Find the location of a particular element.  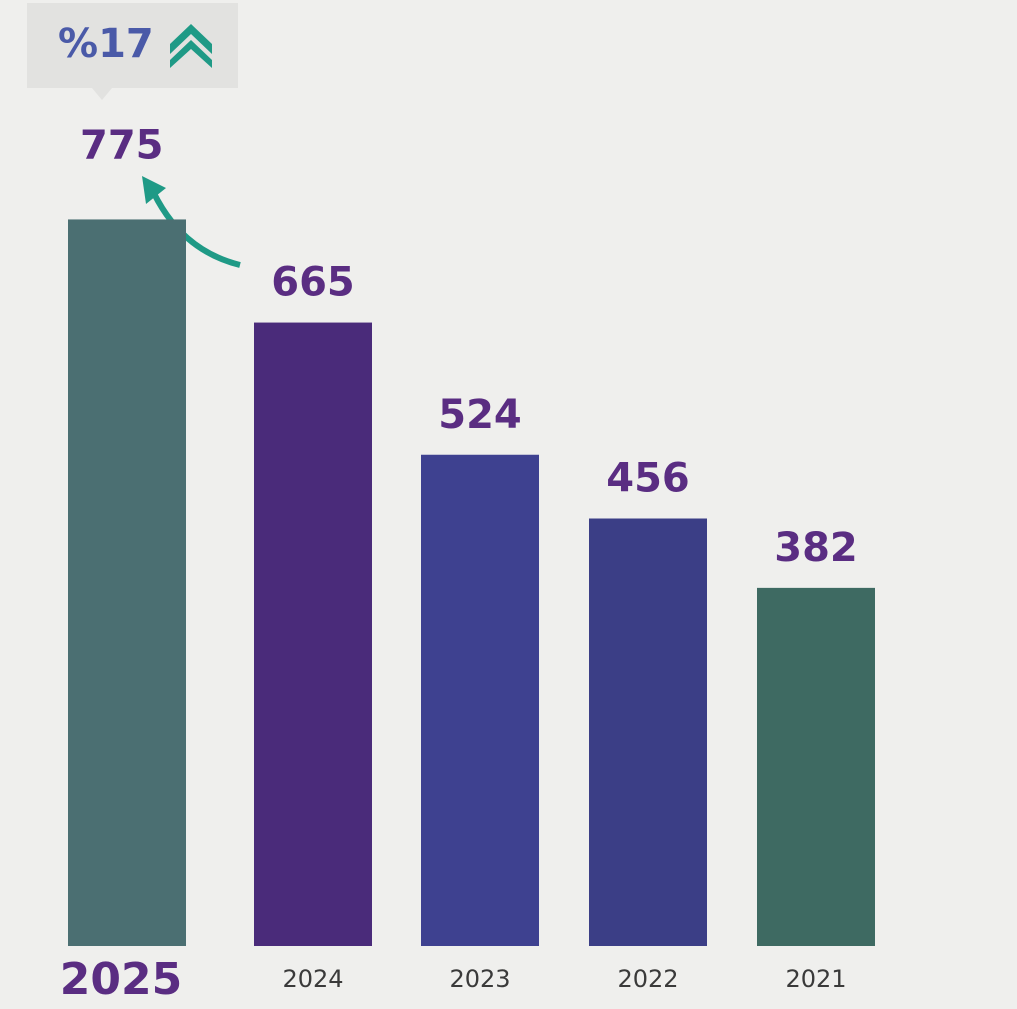

value-label: 456 is located at coordinates (648, 479).